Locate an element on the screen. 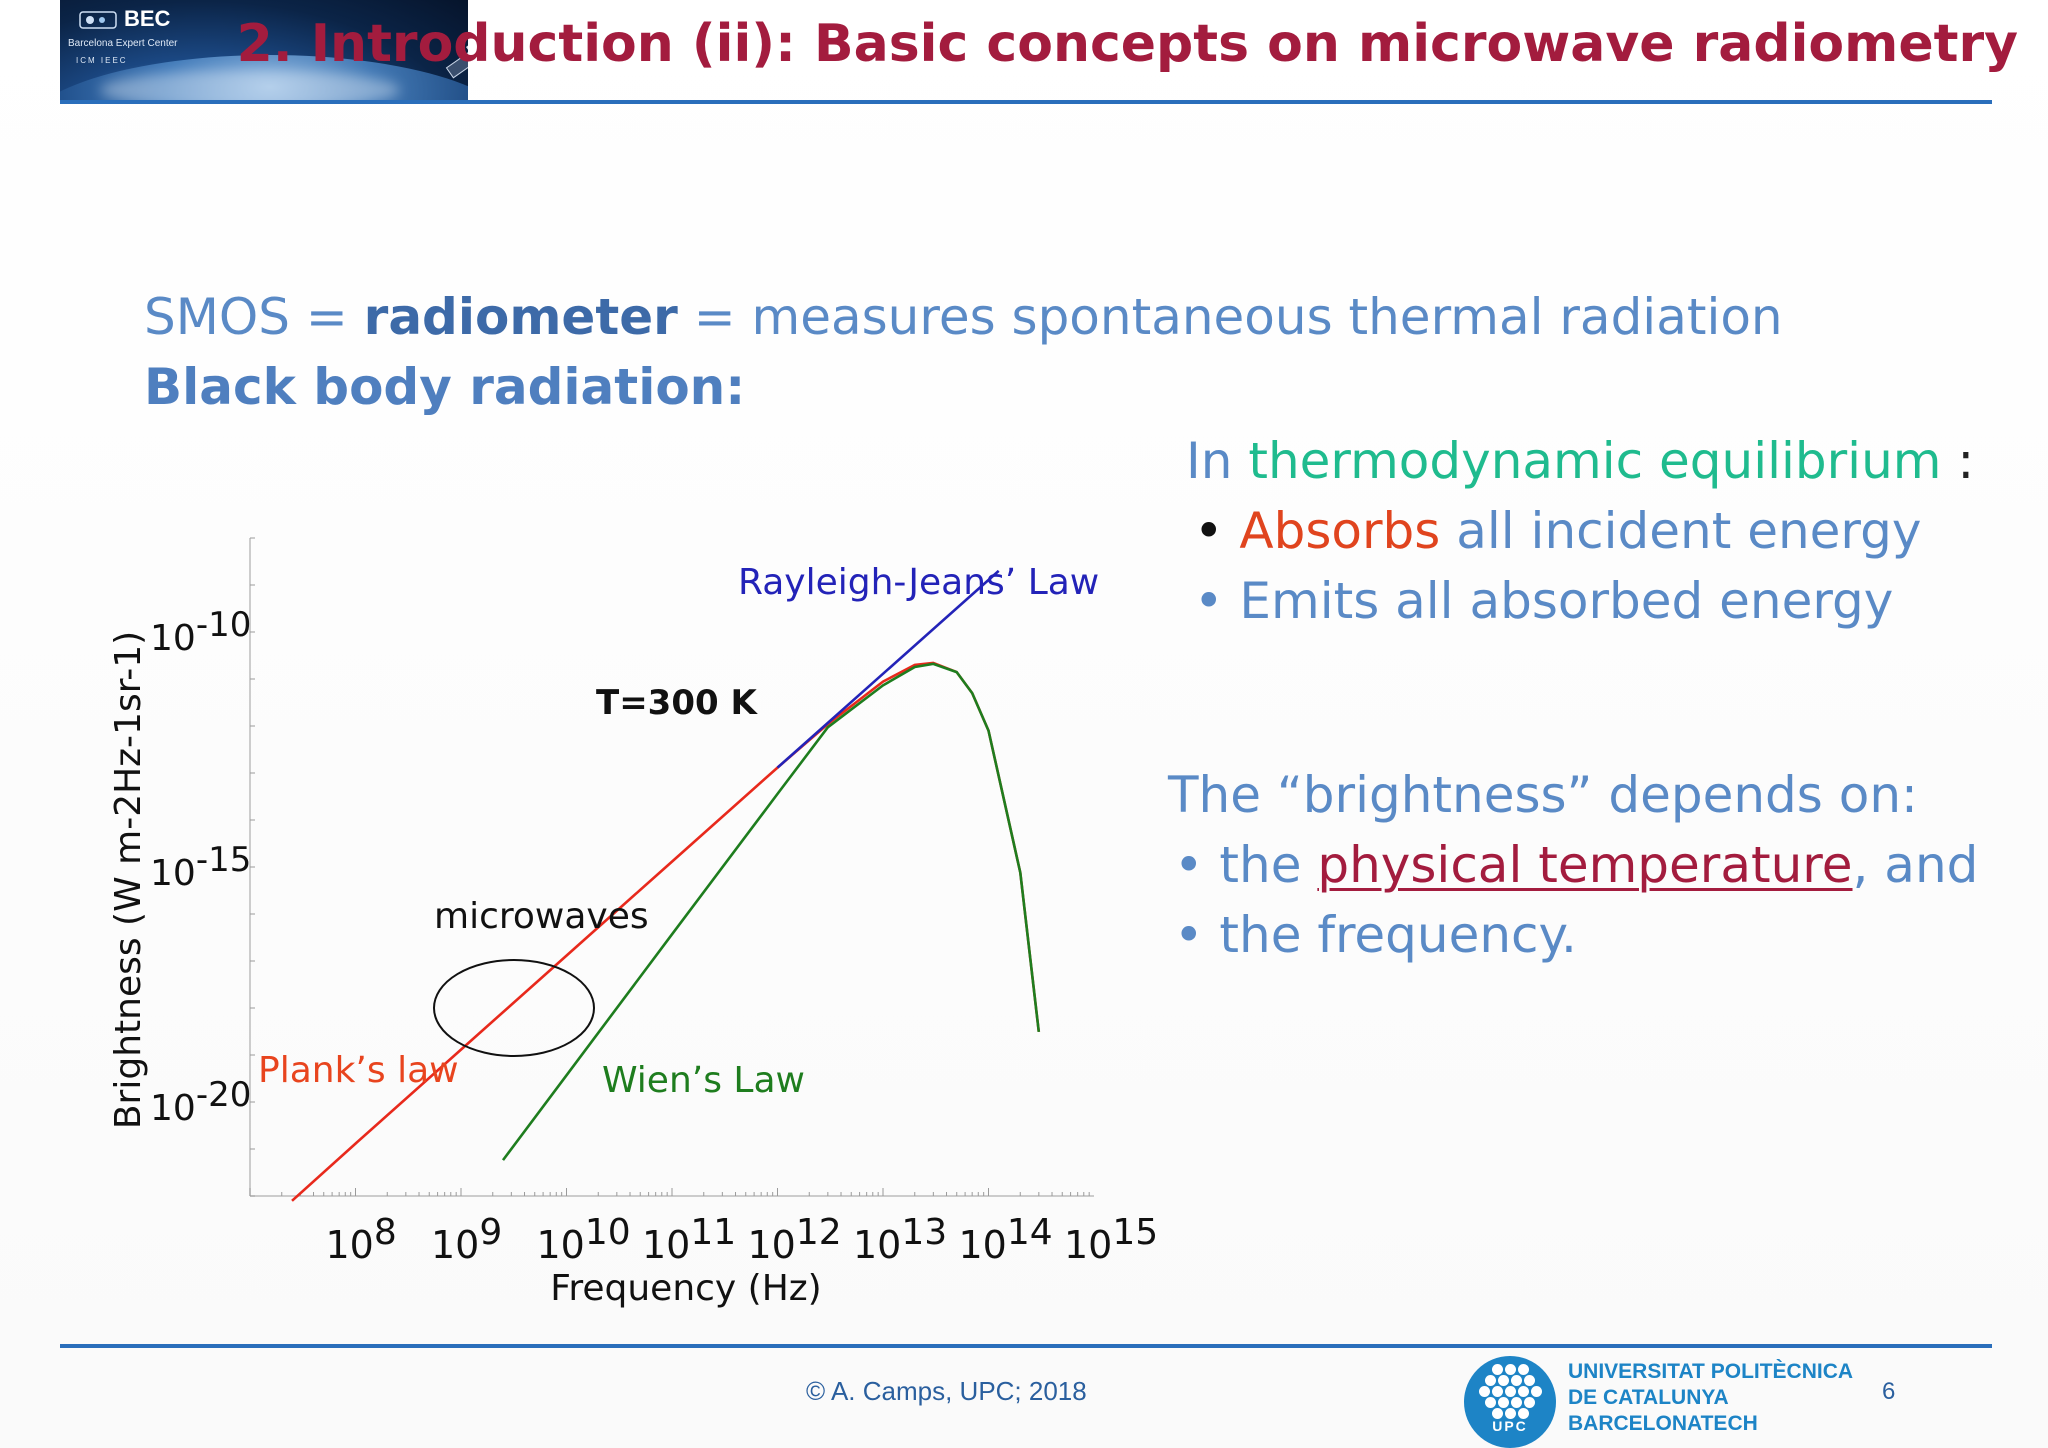  equilibrium-heading: In thermodynamic equilibrium : is located at coordinates (1580, 461).